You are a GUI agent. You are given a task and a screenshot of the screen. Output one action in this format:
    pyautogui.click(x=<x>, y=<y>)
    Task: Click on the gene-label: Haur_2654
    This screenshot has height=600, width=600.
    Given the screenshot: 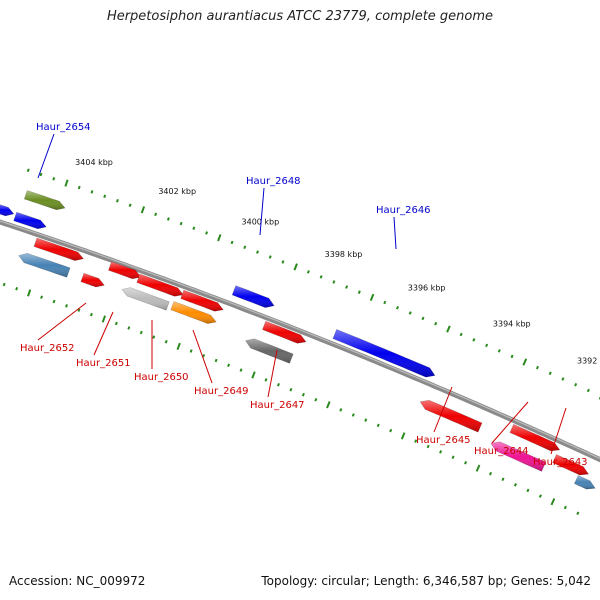 What is the action you would take?
    pyautogui.click(x=63, y=127)
    